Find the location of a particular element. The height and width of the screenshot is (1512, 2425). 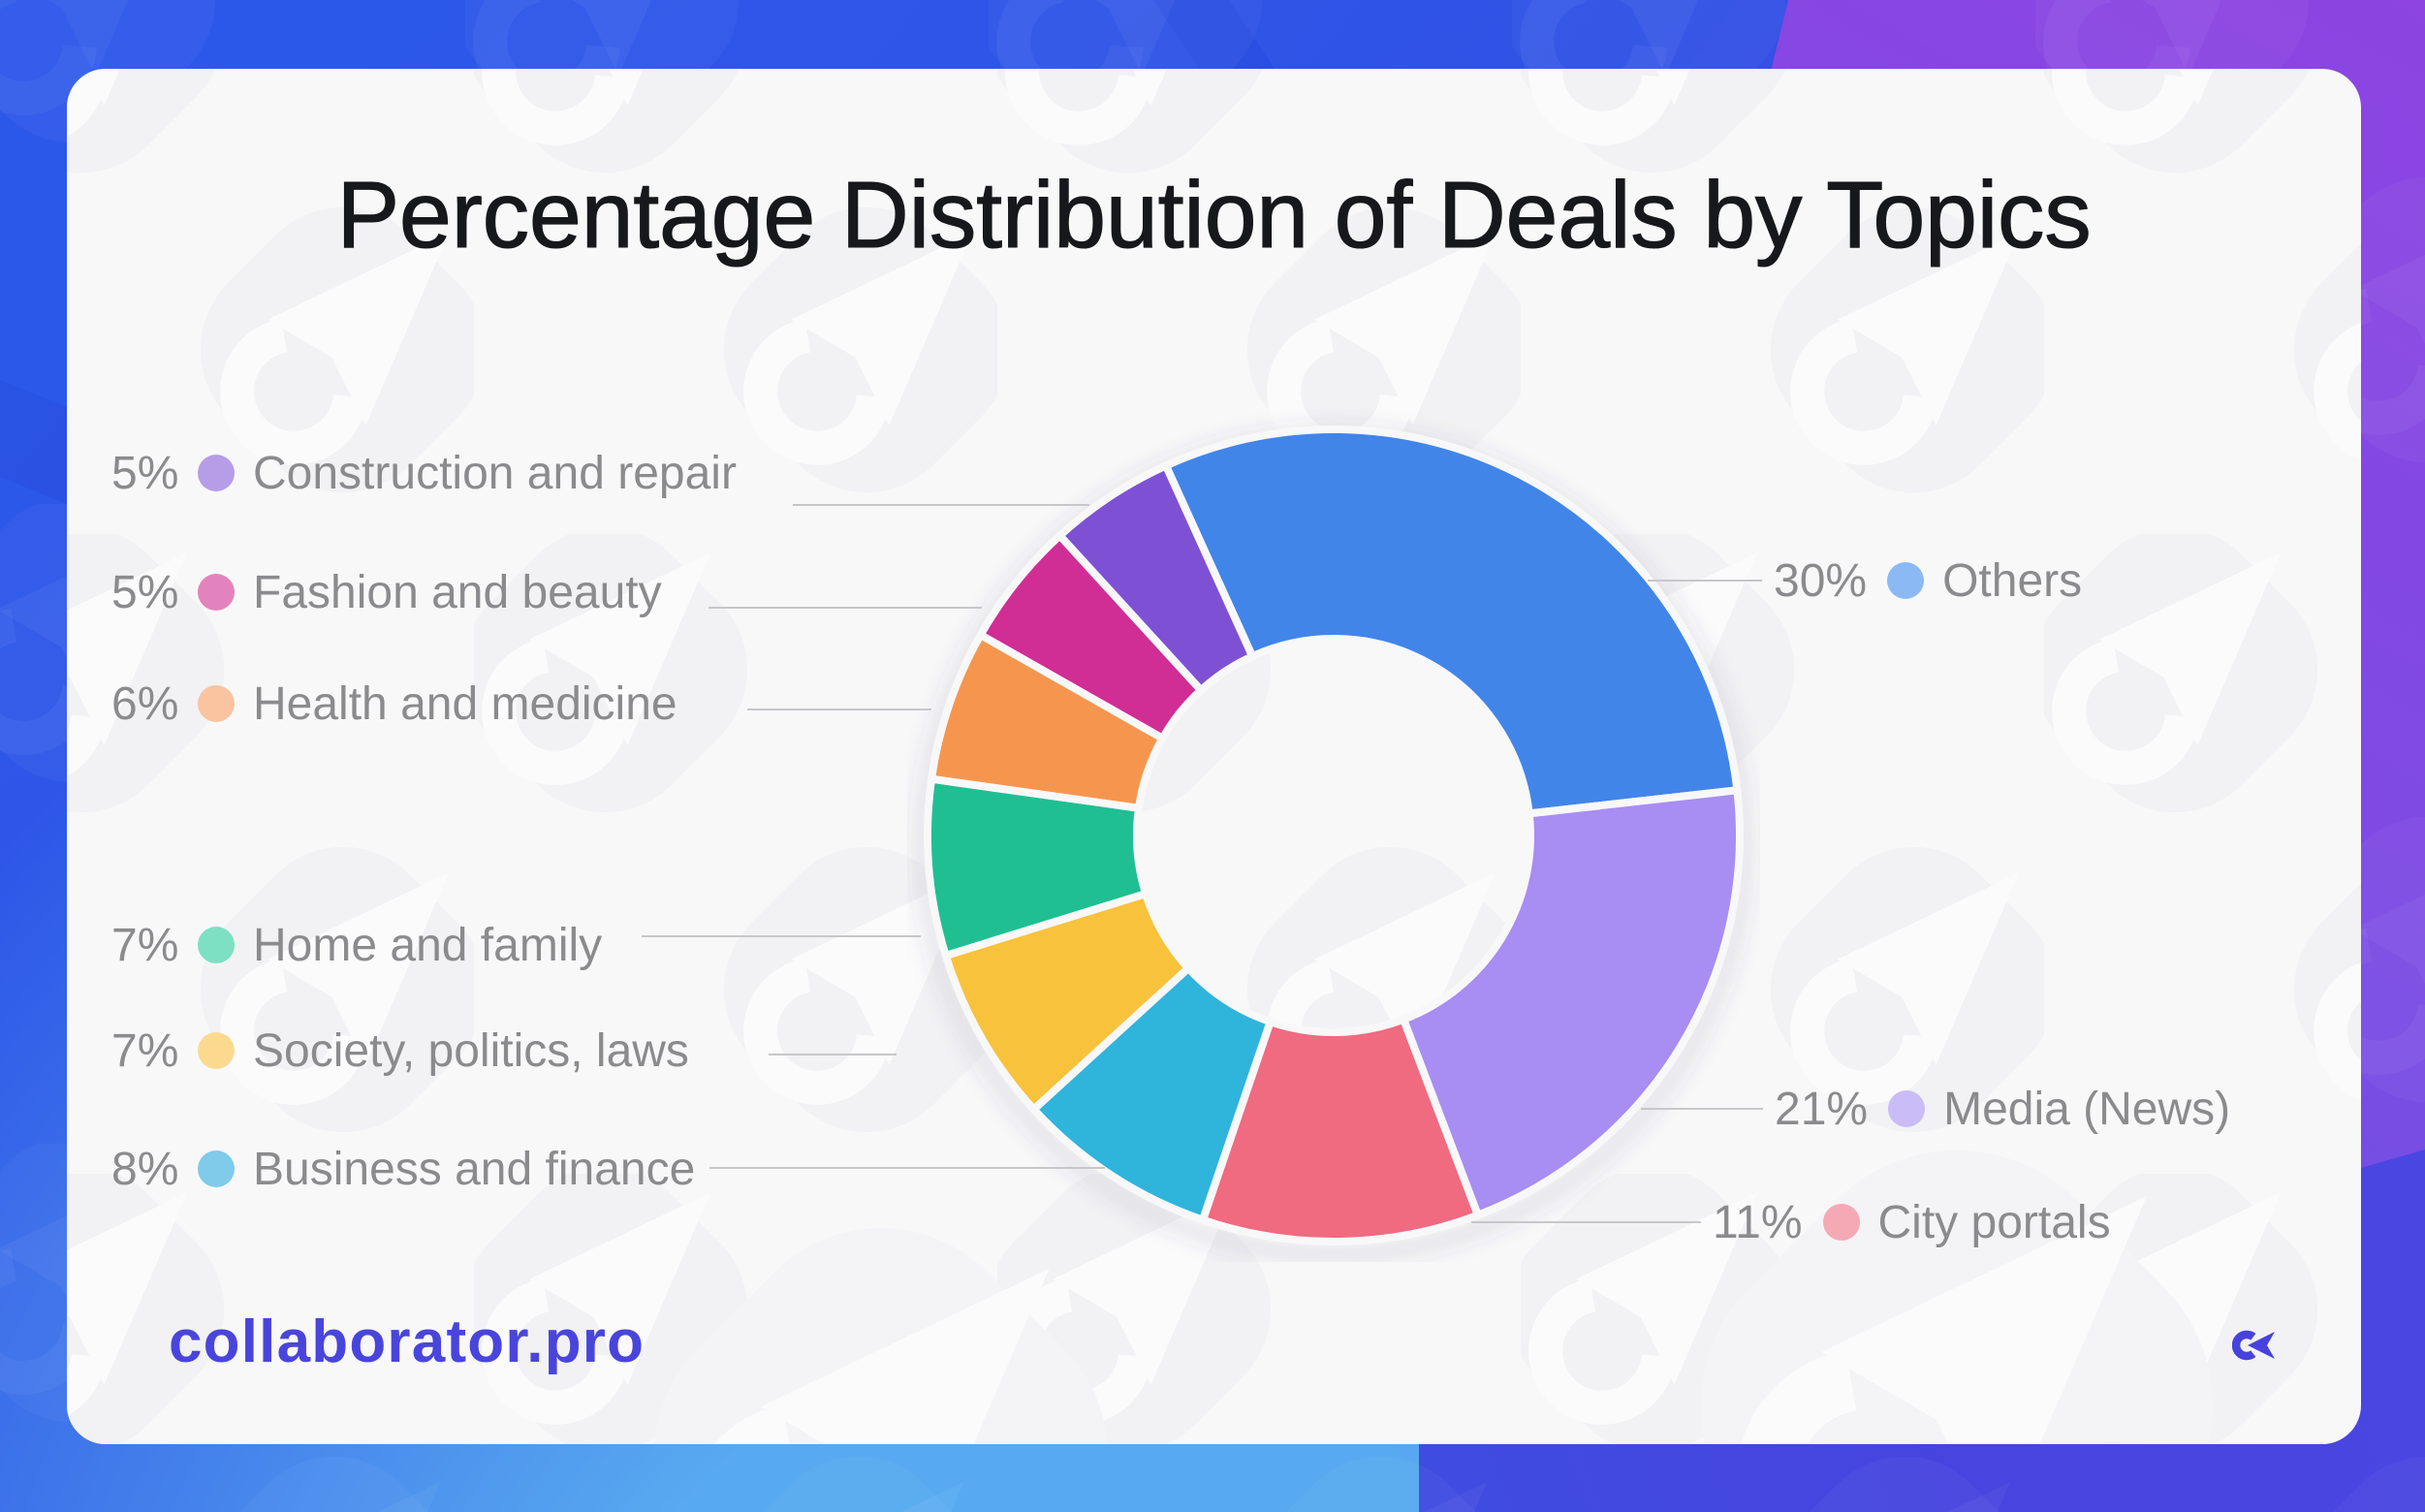

leader-line-business is located at coordinates (907, 1168).